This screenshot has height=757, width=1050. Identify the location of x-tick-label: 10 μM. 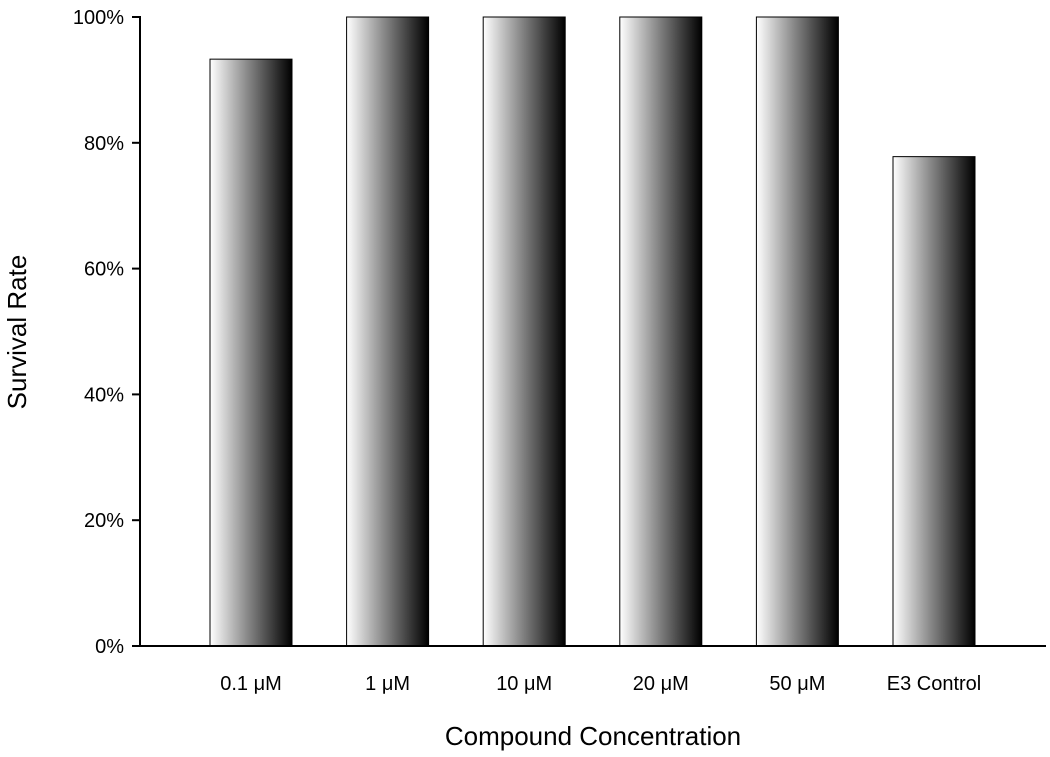
(524, 684).